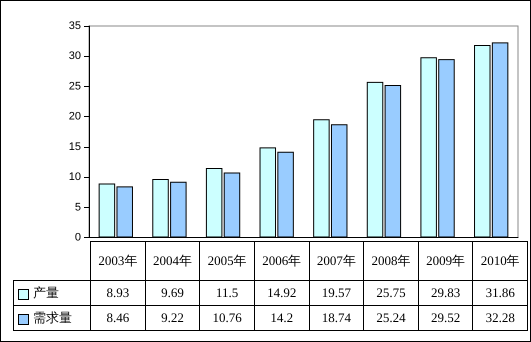 The height and width of the screenshot is (342, 531). I want to click on y-tick-label: 5, so click(77, 207).